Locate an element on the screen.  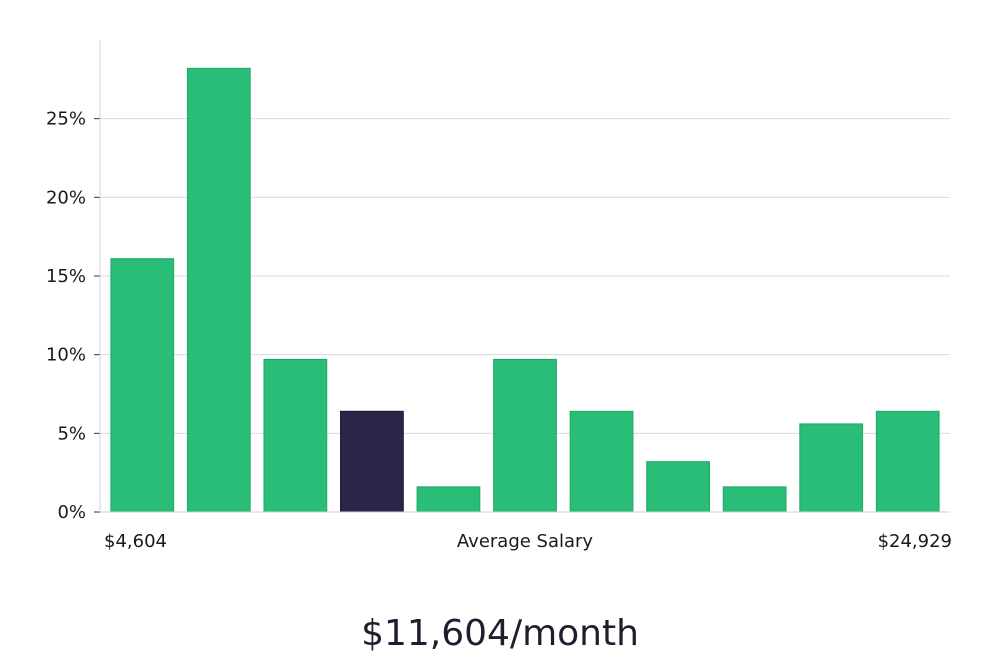
labels-layer: $4,604 Average Salary $24,929 is located at coordinates (528, 541).